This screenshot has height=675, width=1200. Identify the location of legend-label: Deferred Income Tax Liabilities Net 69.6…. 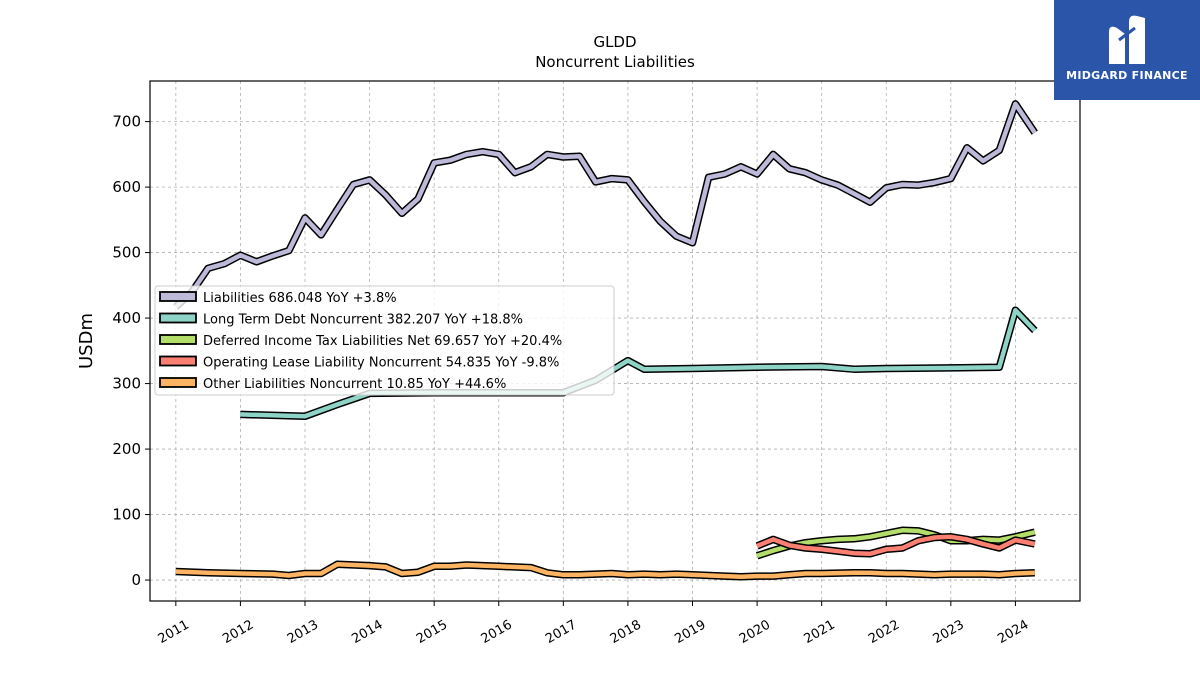
(382, 341).